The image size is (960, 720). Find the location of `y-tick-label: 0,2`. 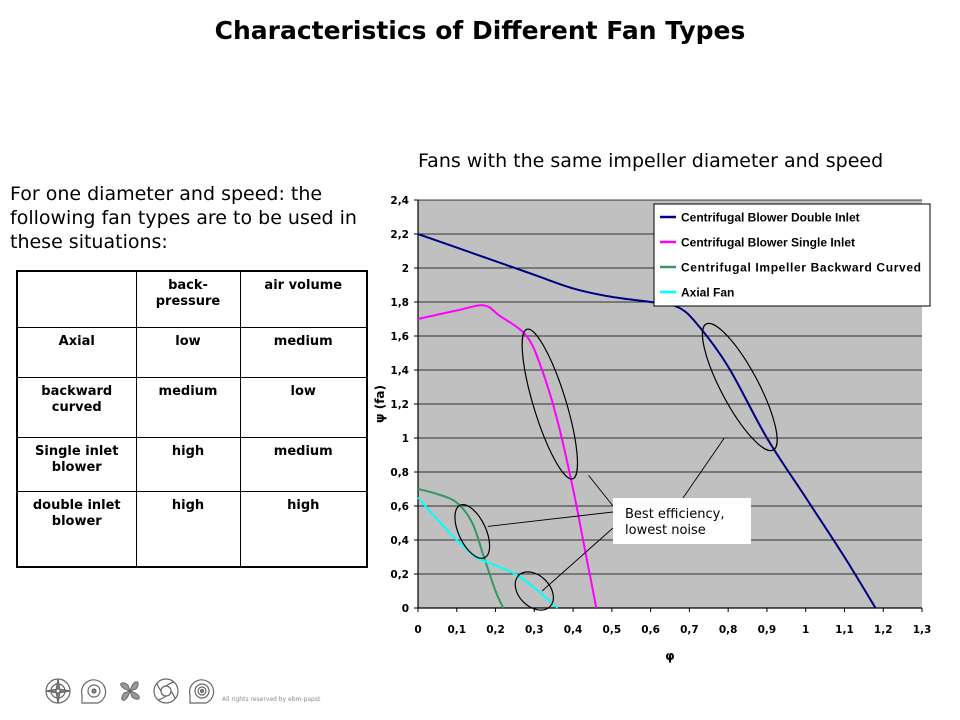

y-tick-label: 0,2 is located at coordinates (399, 575).